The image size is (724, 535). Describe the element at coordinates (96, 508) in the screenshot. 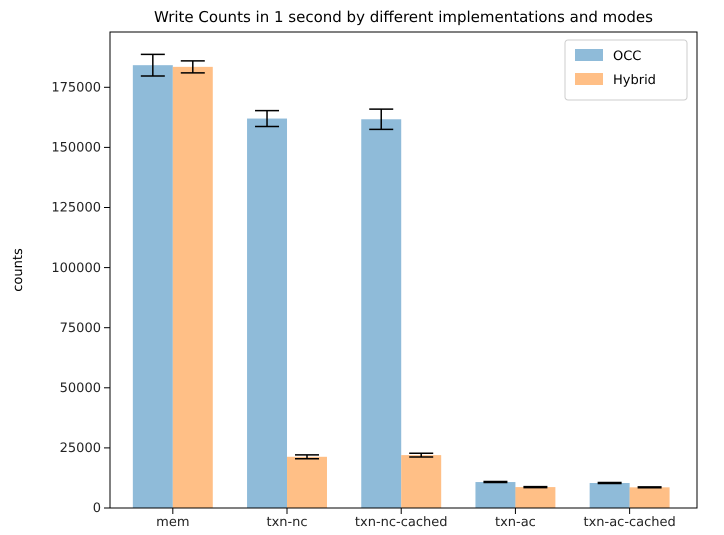

I see `y-tick-label: 0` at that location.